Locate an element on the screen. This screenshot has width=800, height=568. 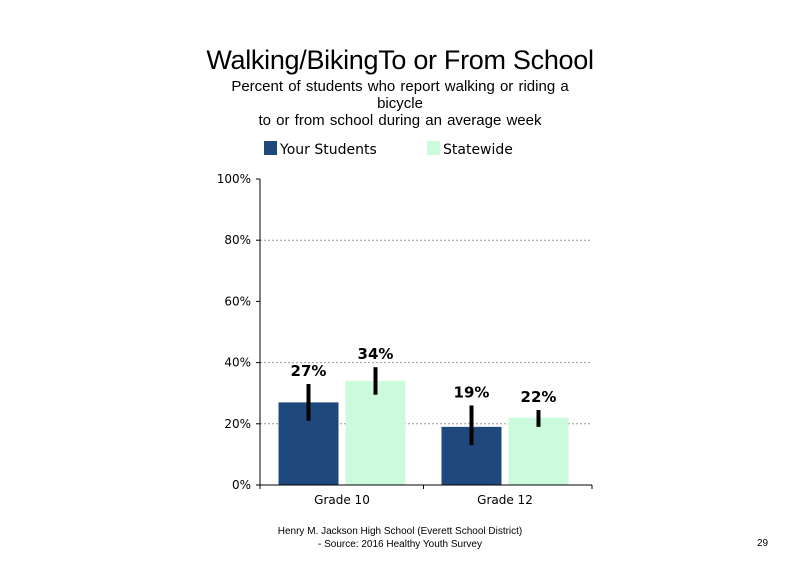
legend-swatch-your-students is located at coordinates (270, 148).